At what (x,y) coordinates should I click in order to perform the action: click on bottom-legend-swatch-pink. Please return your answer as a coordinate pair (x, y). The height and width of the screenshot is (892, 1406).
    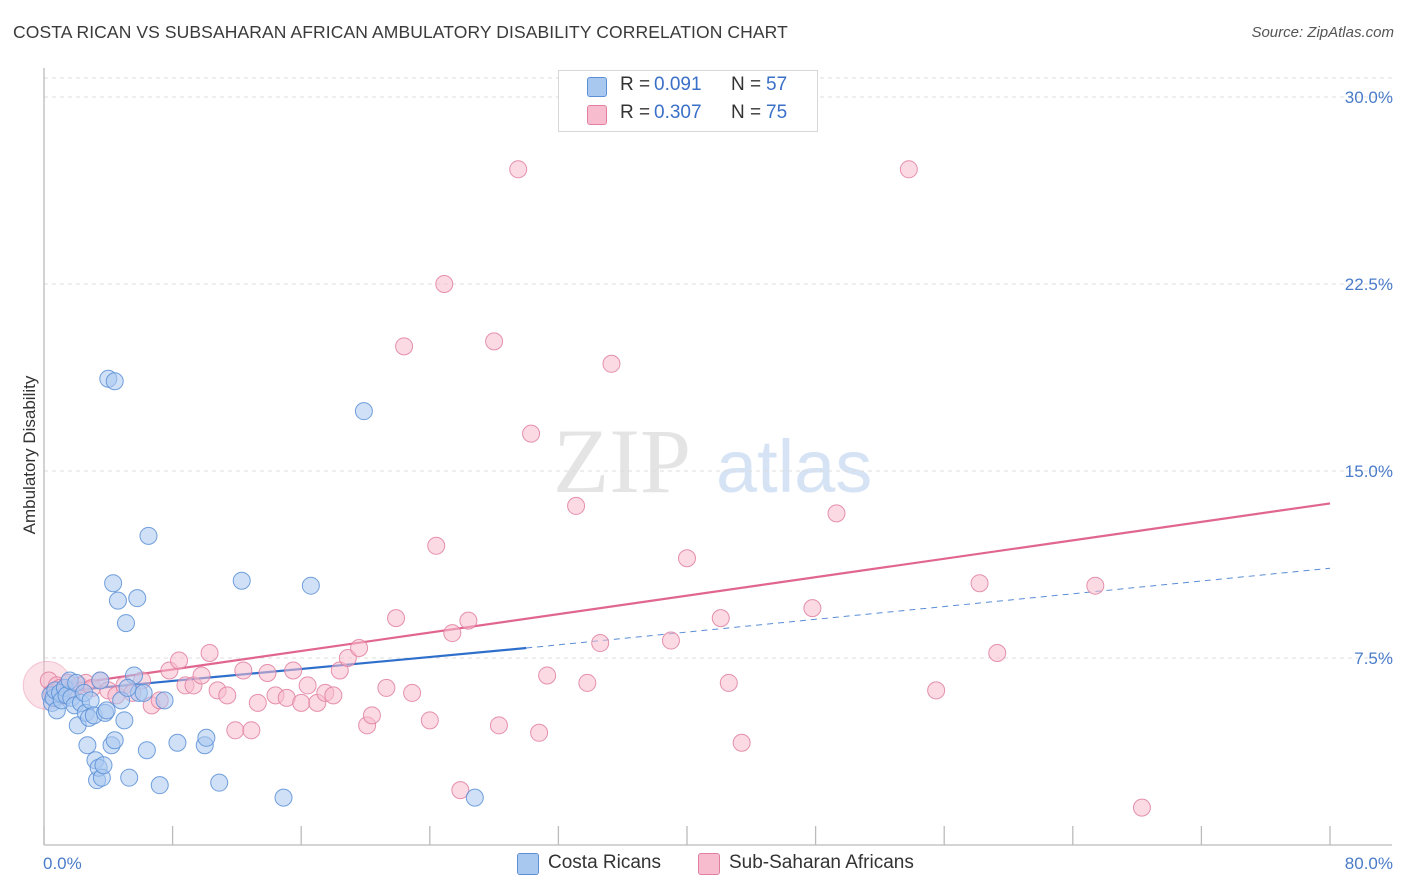
    Looking at the image, I should click on (709, 864).